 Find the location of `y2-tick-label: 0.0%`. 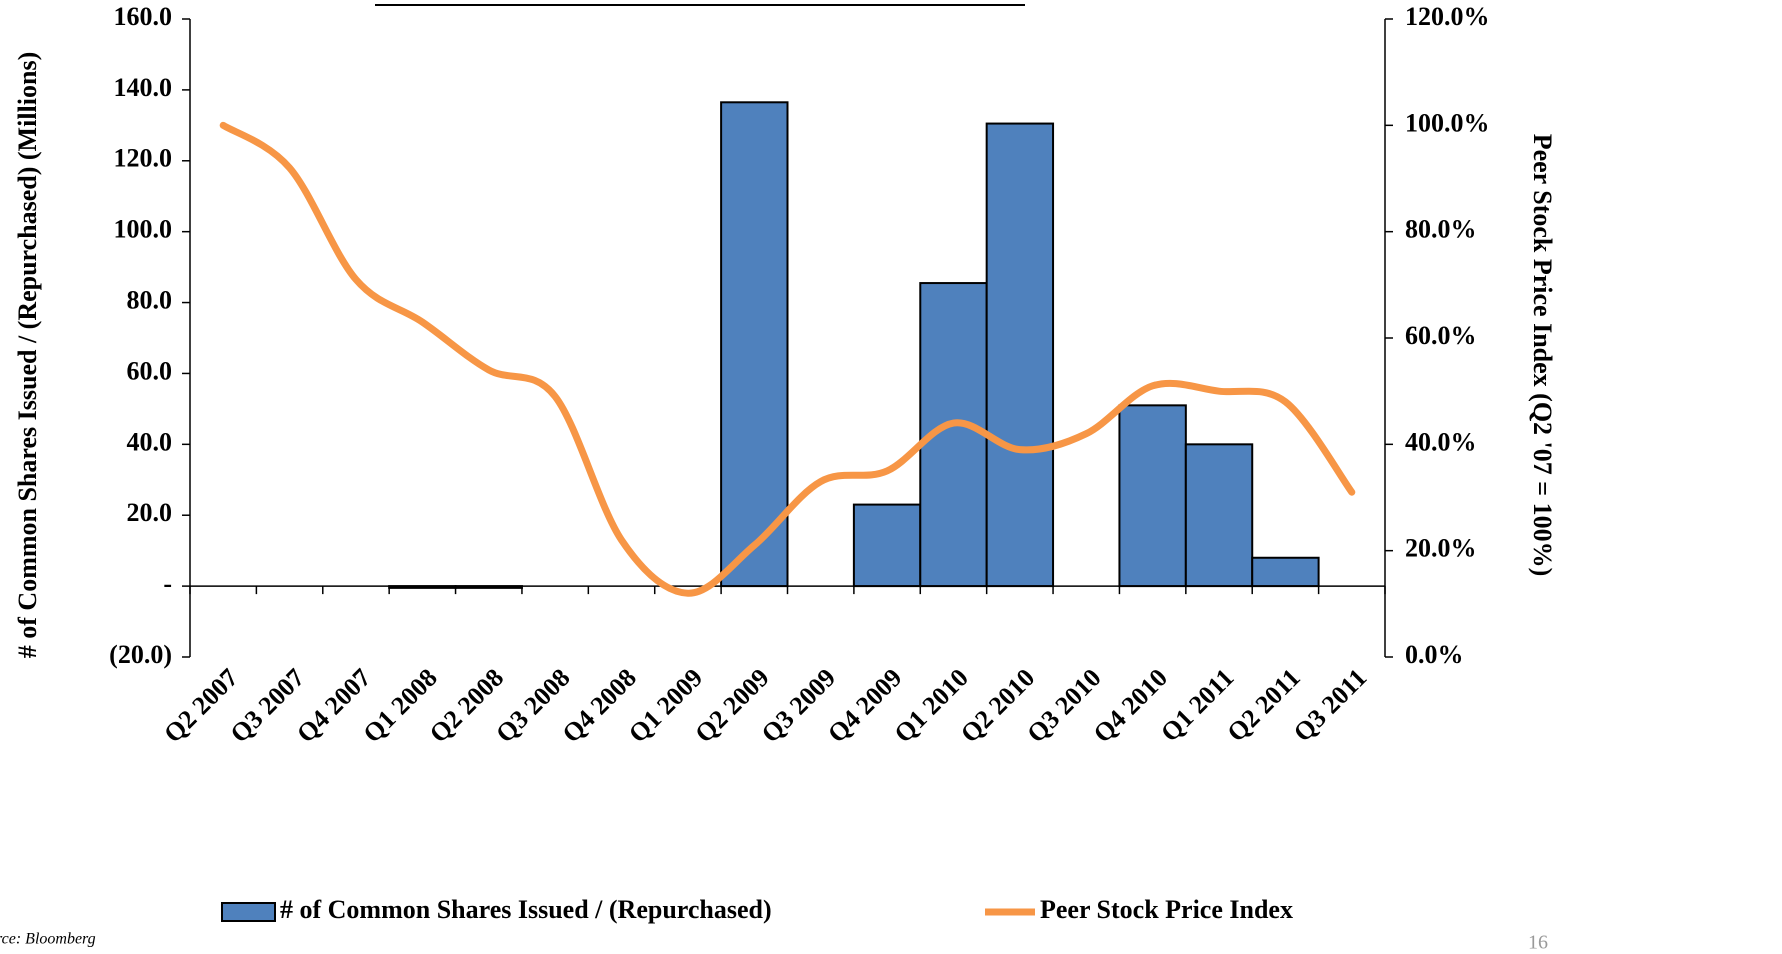

y2-tick-label: 0.0% is located at coordinates (1434, 654).